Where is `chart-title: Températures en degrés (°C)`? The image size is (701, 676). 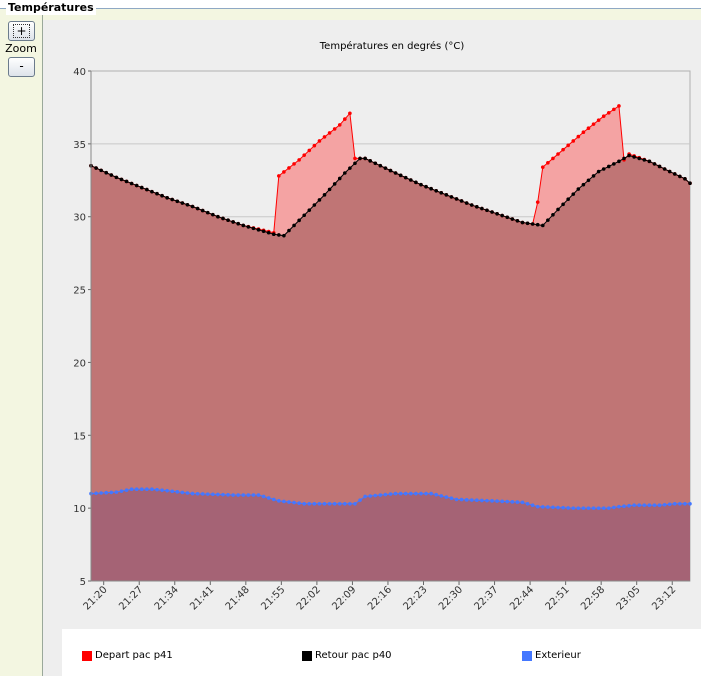 chart-title: Températures en degrés (°C) is located at coordinates (392, 46).